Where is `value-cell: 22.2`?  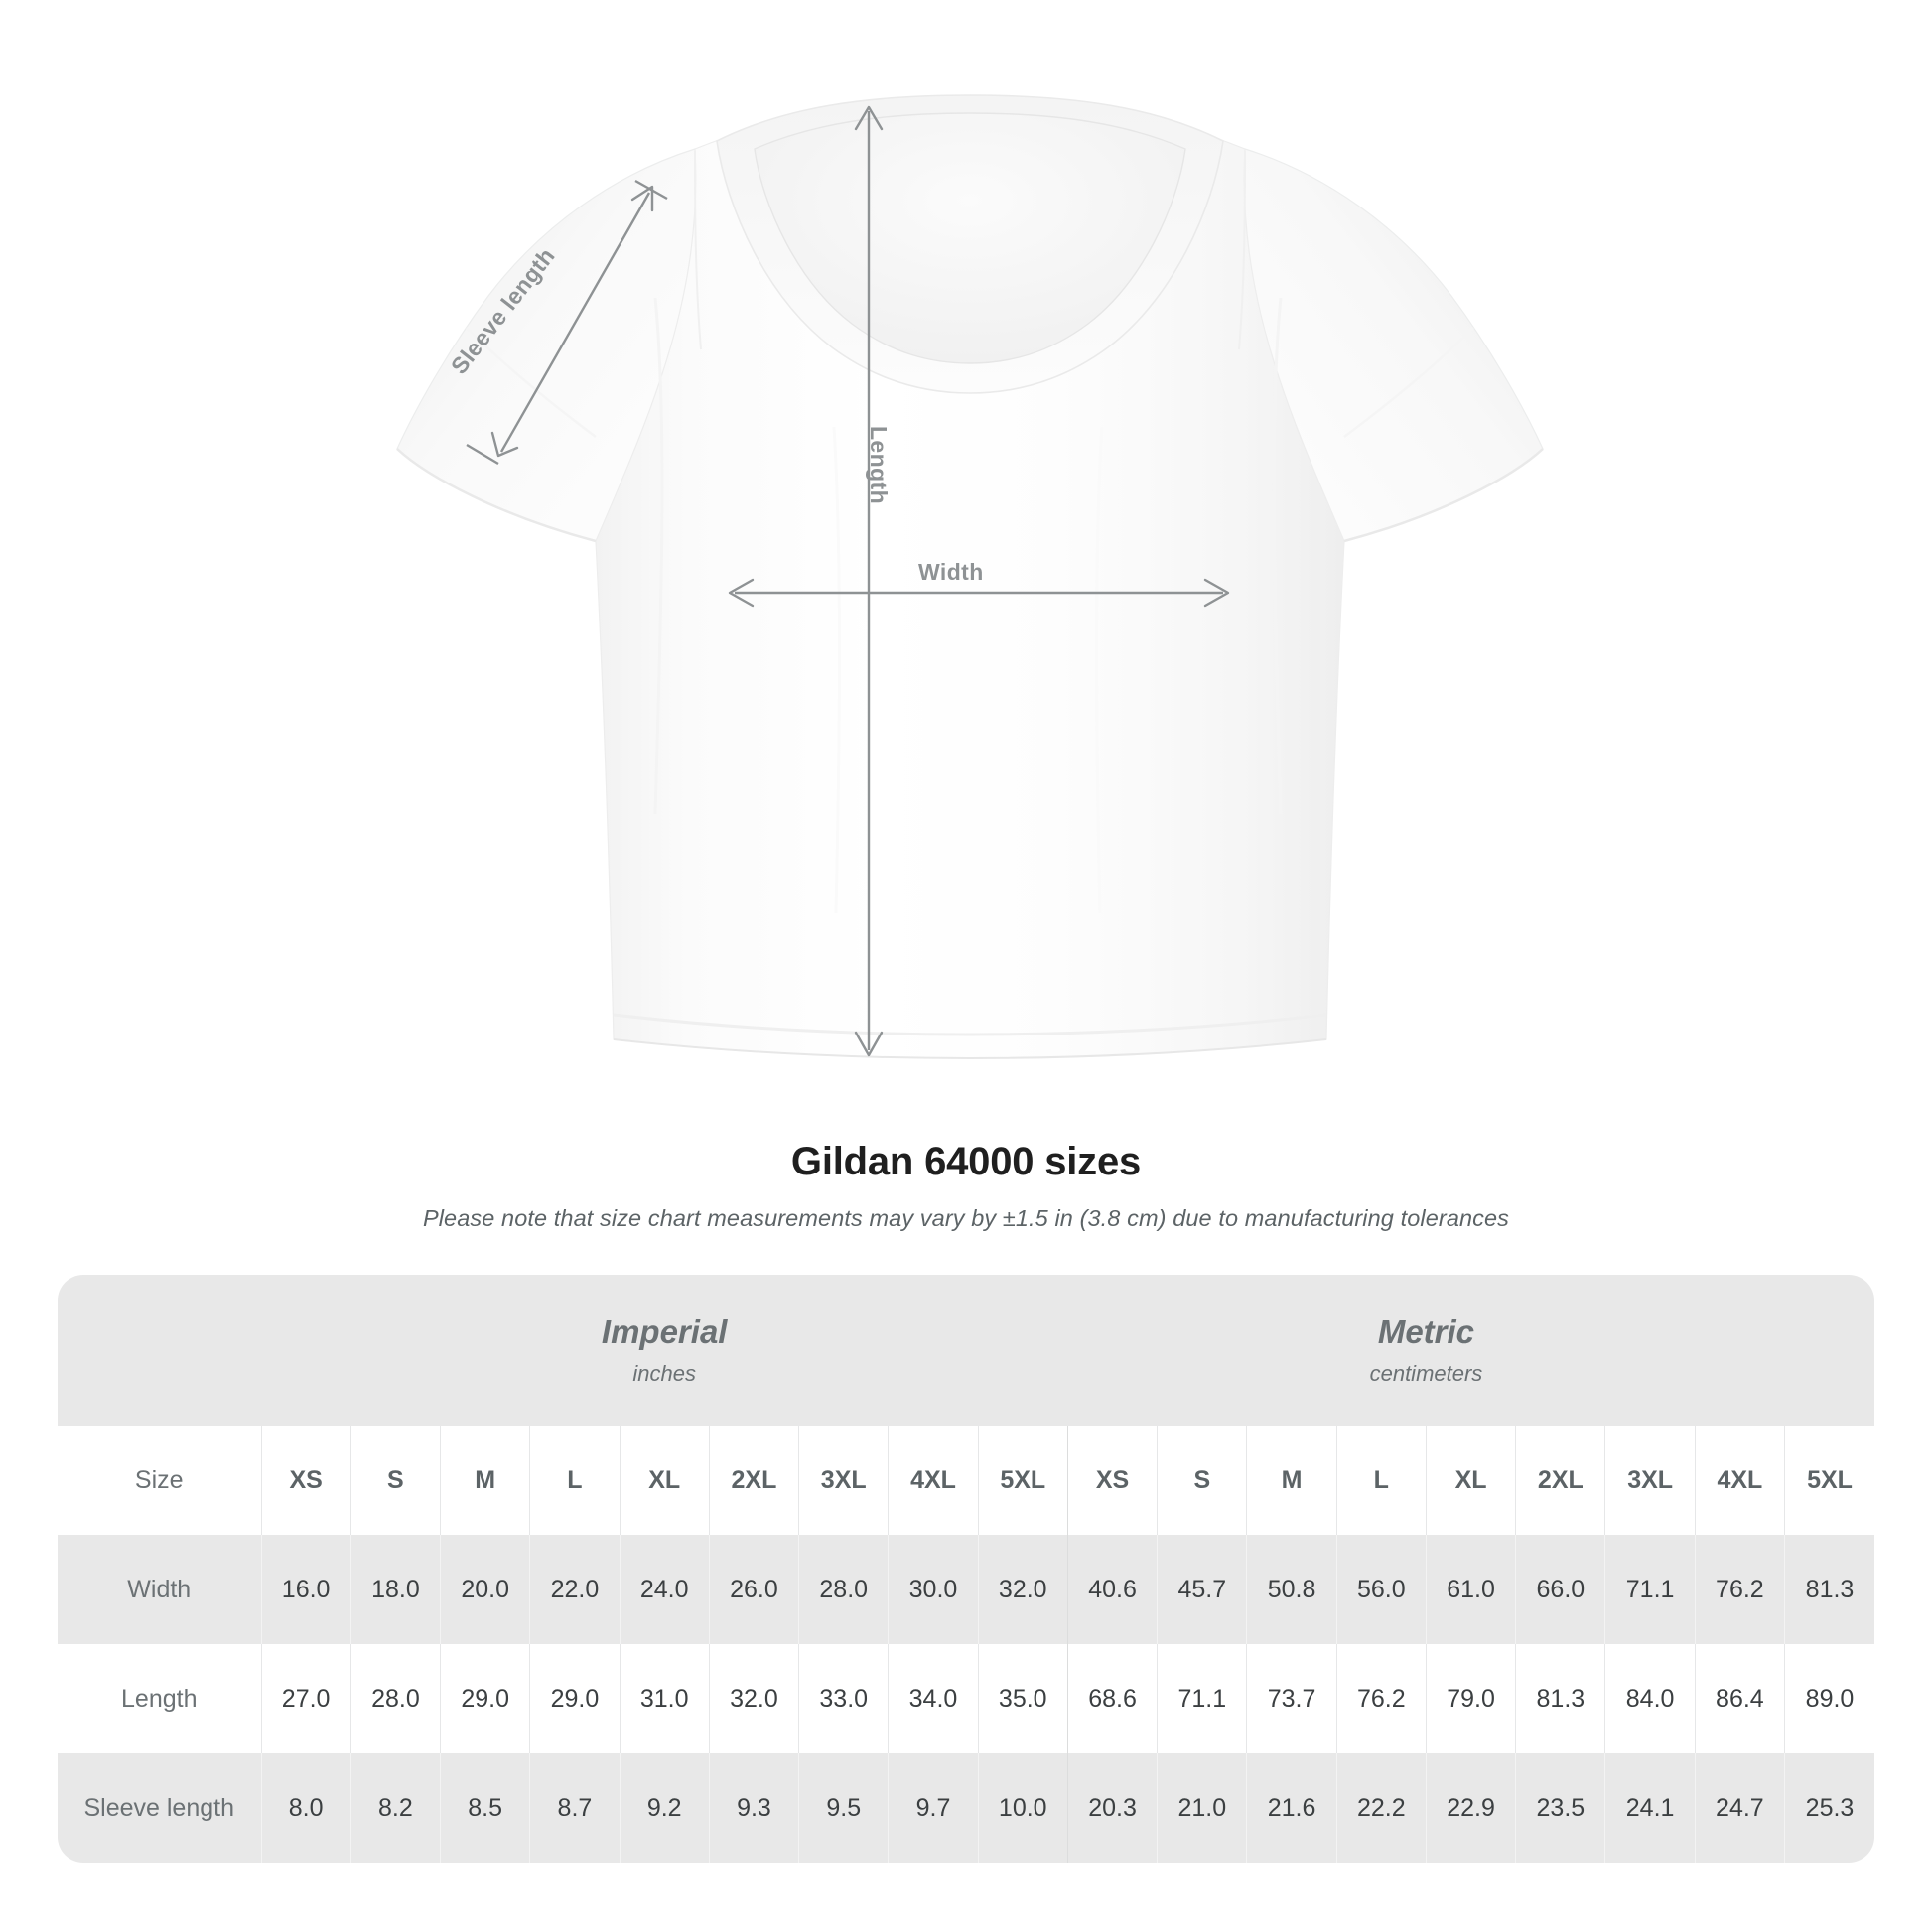
value-cell: 22.2 is located at coordinates (1381, 1808).